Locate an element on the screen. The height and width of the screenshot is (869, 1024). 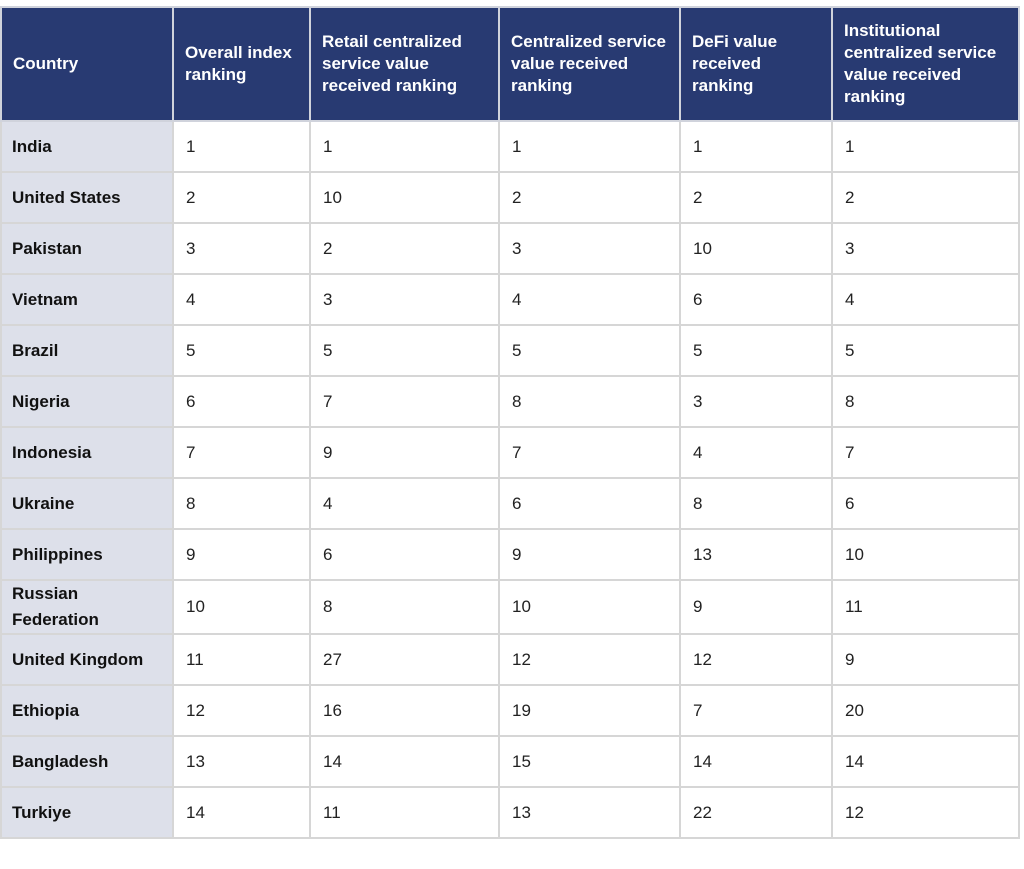
table-row: Russian Federation 10 8 10 9 11 is located at coordinates (510, 607).